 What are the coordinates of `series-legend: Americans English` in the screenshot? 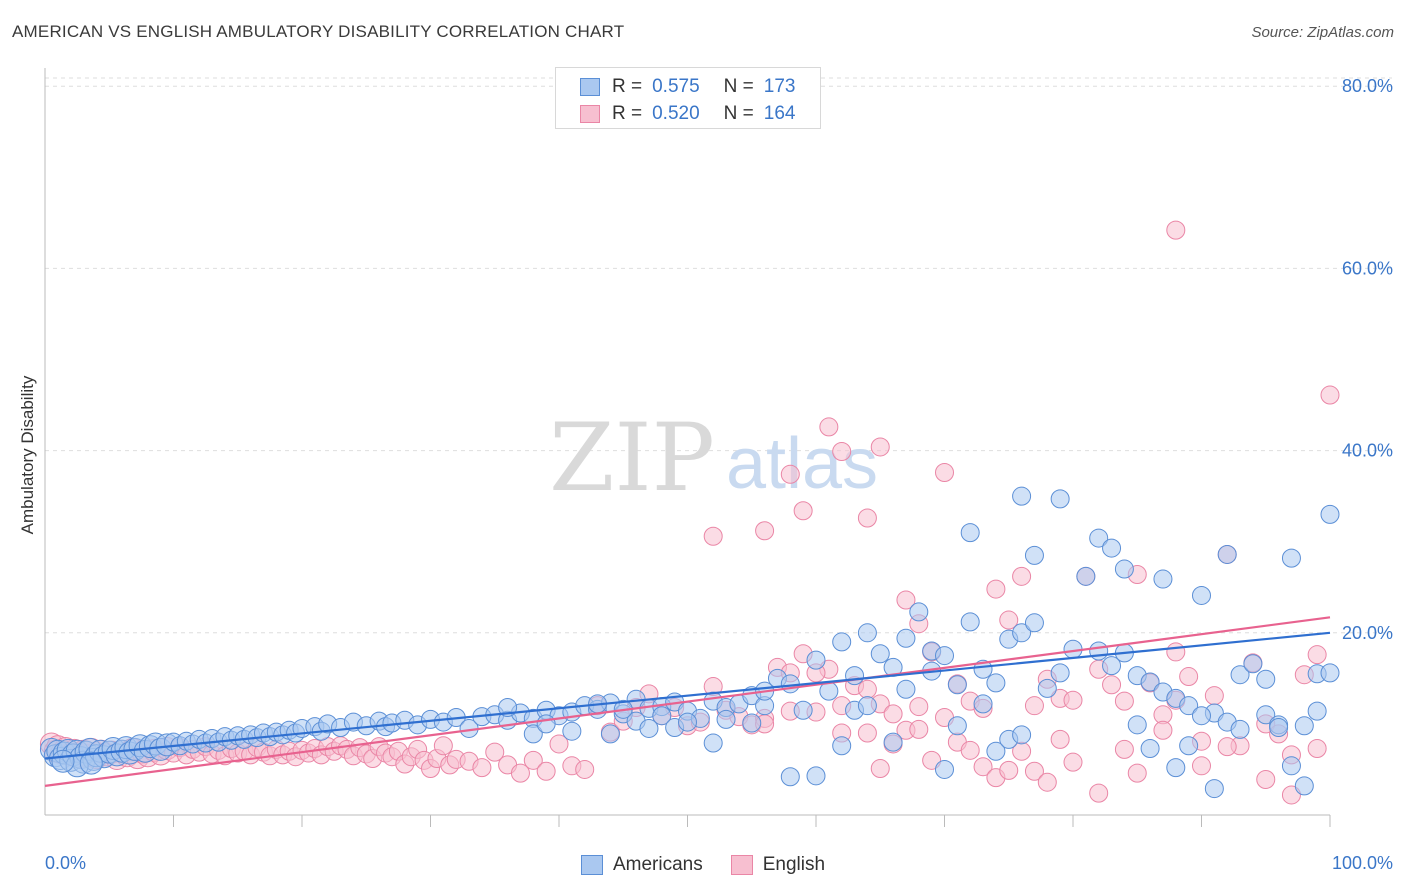 It's located at (703, 865).